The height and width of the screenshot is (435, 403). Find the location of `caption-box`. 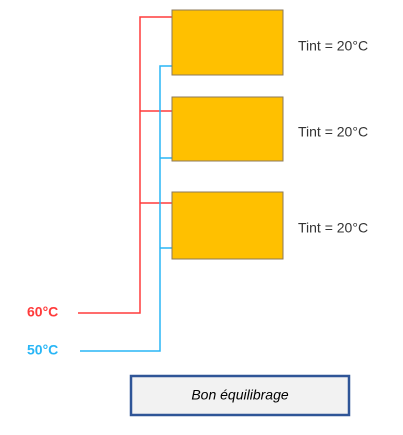

caption-box is located at coordinates (240, 395).